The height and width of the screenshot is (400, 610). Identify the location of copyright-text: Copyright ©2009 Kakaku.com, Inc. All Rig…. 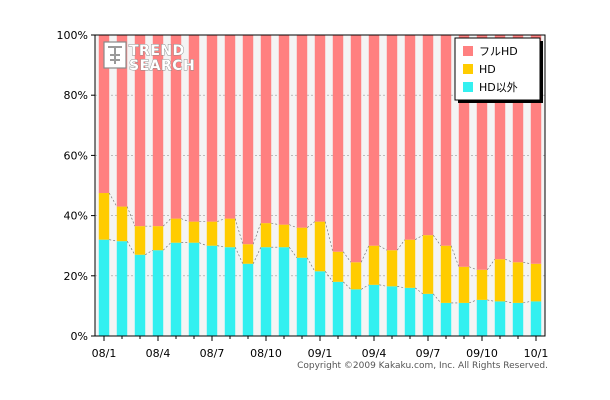
(422, 366).